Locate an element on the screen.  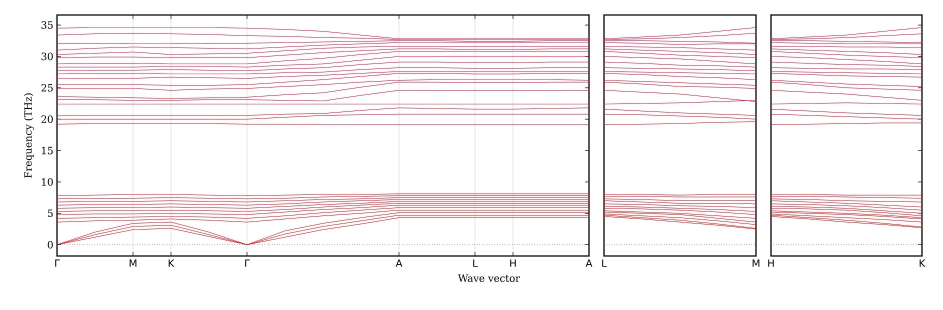
y-tick-label: 35 is located at coordinates (47, 25).